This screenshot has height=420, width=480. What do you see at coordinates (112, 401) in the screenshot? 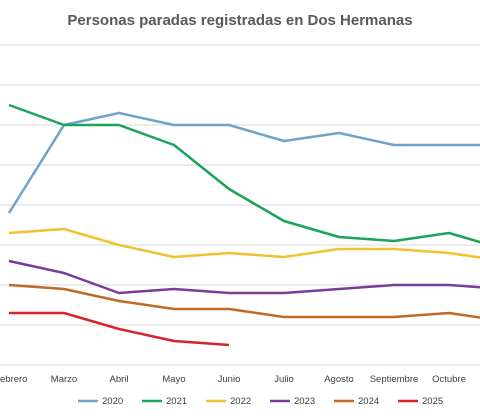
I see `legend-label: 2020` at bounding box center [112, 401].